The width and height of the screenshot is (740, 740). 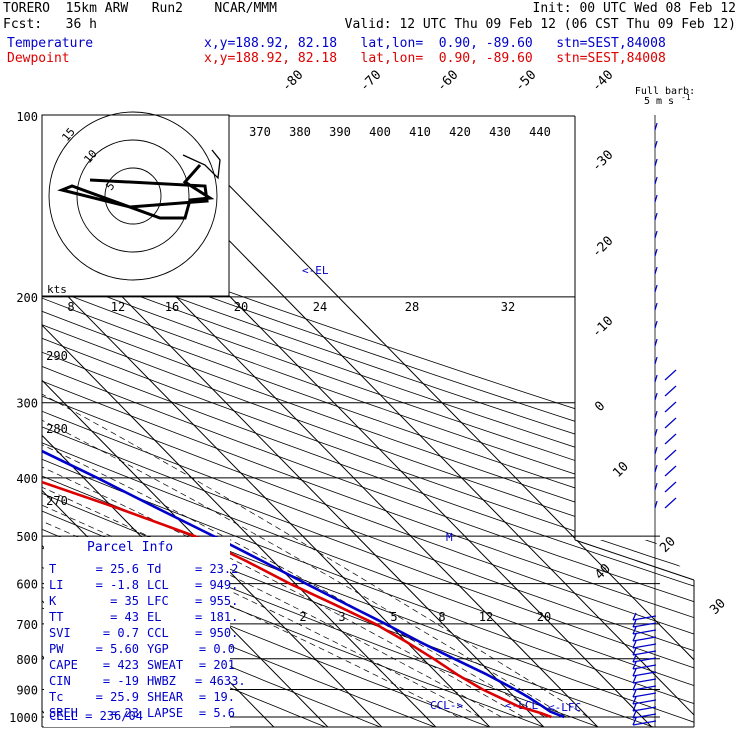 I want to click on parcel-info-row: PW = 5.60 YGP = 0.0, so click(x=142, y=649).